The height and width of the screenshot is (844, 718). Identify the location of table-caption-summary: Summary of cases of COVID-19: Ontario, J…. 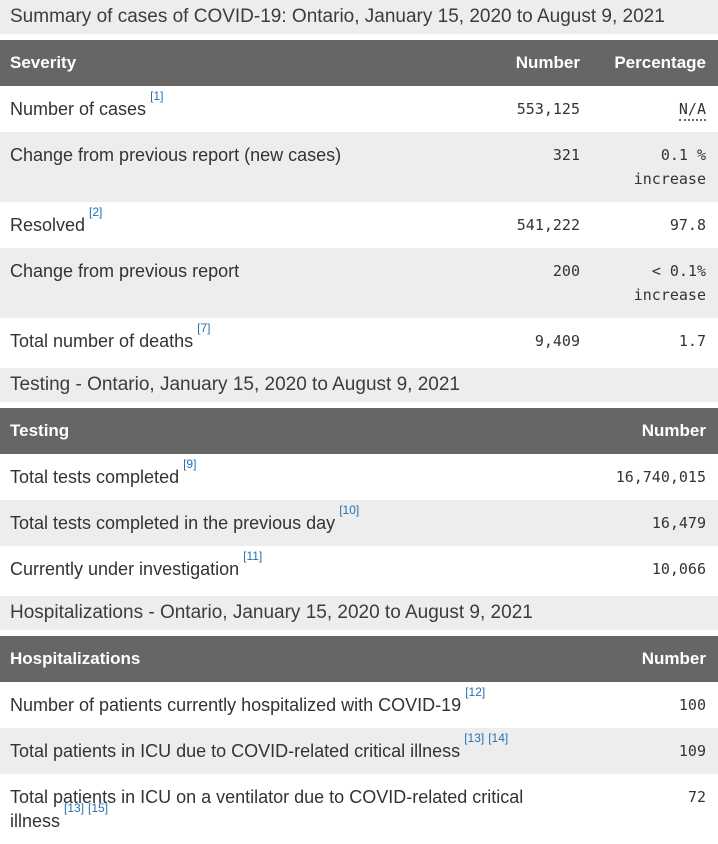
(359, 17).